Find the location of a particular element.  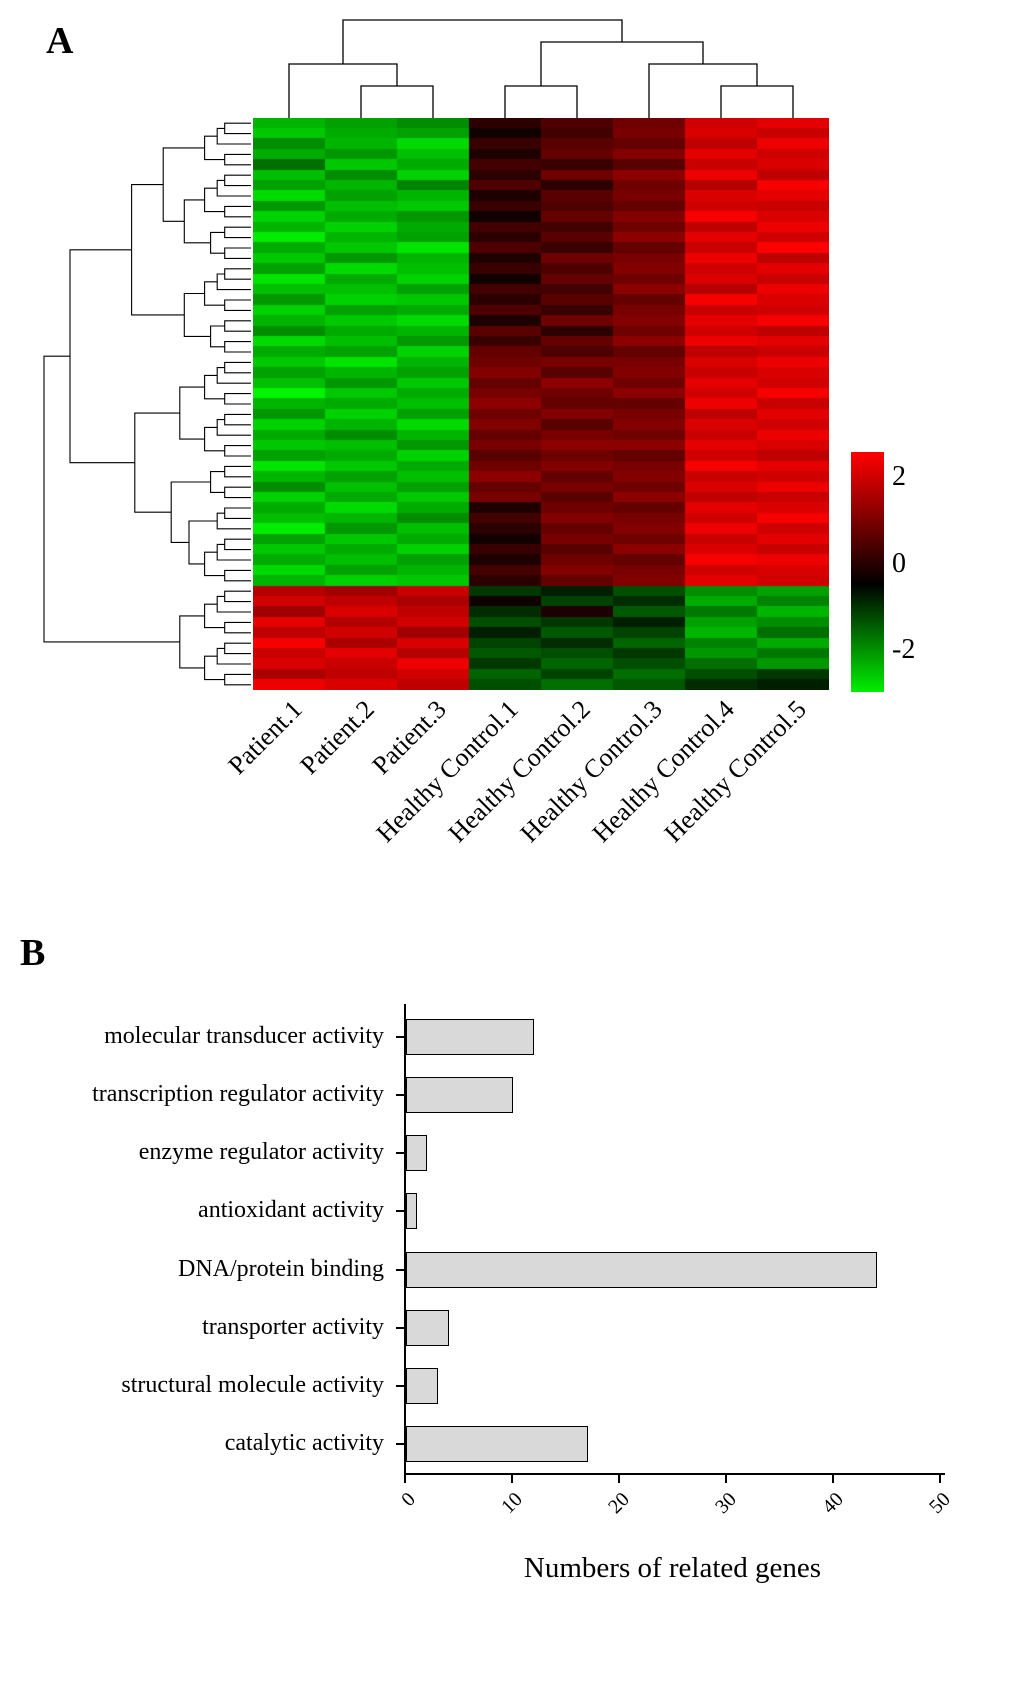

color-scale-ticks: 2 0 -2 is located at coordinates (920, 572).